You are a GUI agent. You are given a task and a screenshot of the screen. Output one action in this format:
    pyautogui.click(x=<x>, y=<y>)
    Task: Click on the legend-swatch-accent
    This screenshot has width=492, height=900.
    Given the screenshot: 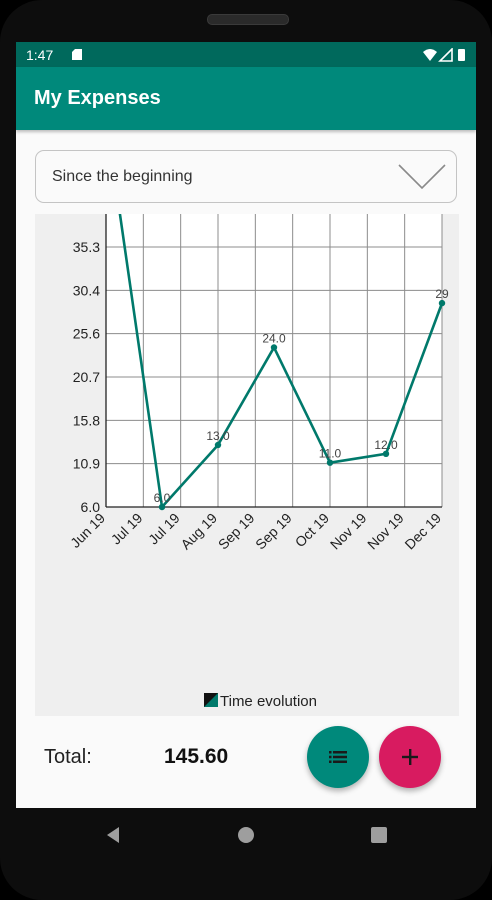 What is the action you would take?
    pyautogui.click(x=211, y=700)
    